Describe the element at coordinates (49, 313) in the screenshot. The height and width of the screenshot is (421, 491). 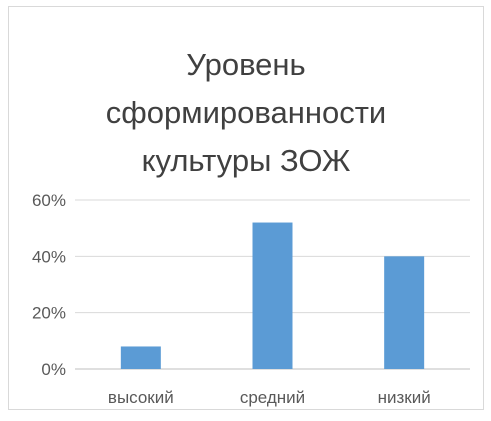
I see `y-tick-label: 20%` at that location.